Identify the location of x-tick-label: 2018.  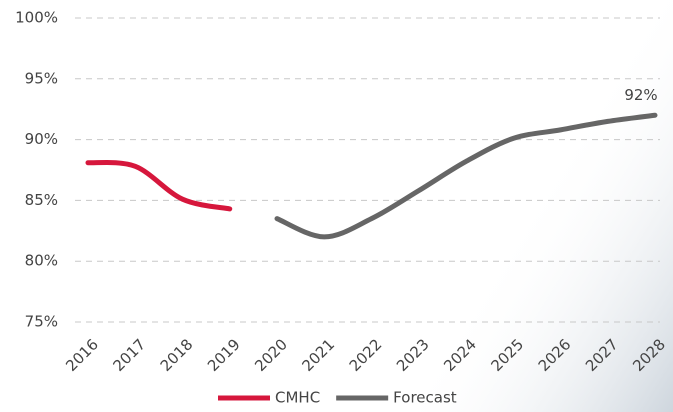
(177, 355).